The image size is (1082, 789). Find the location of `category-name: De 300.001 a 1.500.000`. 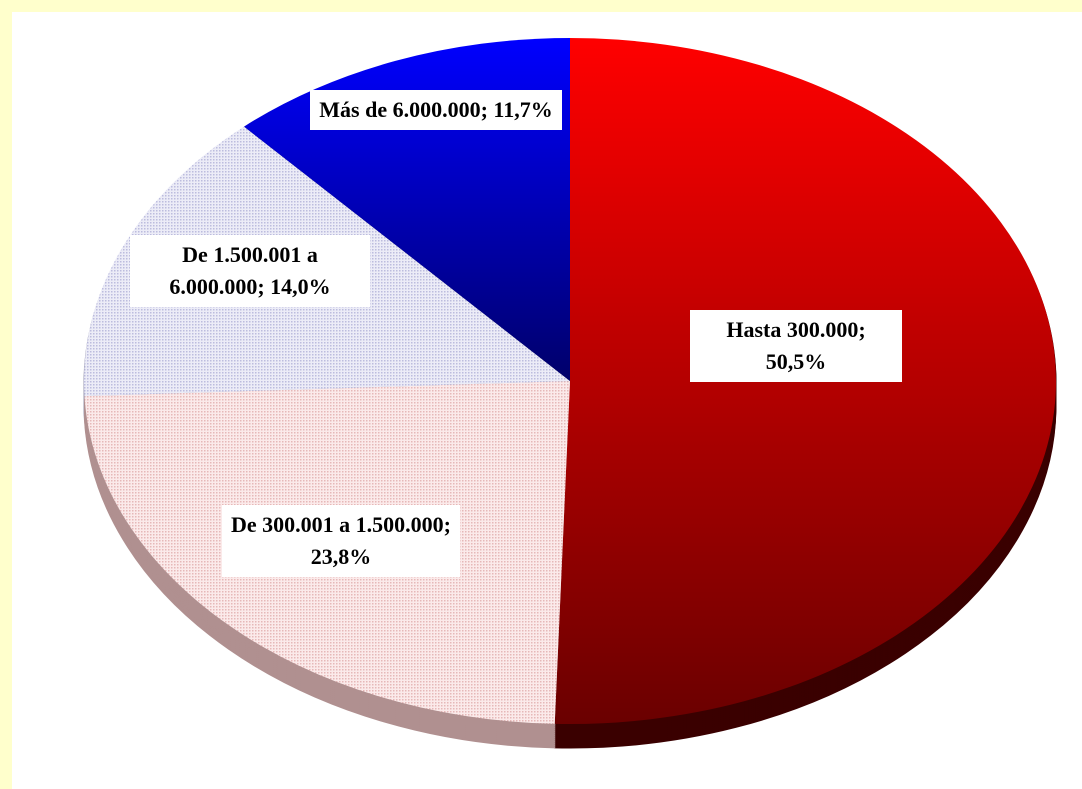

category-name: De 300.001 a 1.500.000 is located at coordinates (337, 524).